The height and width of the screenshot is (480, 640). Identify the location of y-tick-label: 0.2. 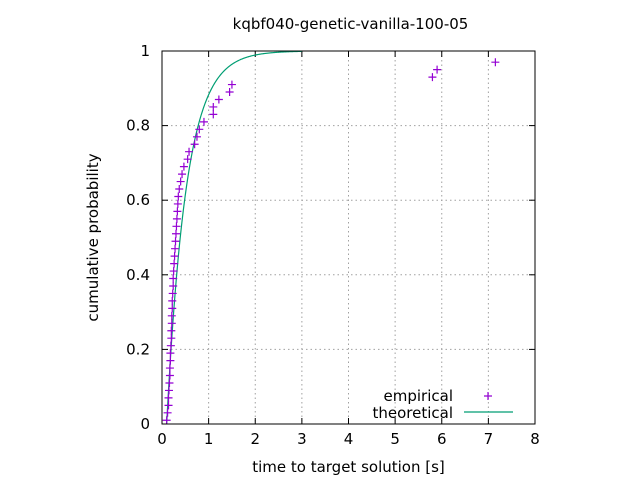
(138, 349).